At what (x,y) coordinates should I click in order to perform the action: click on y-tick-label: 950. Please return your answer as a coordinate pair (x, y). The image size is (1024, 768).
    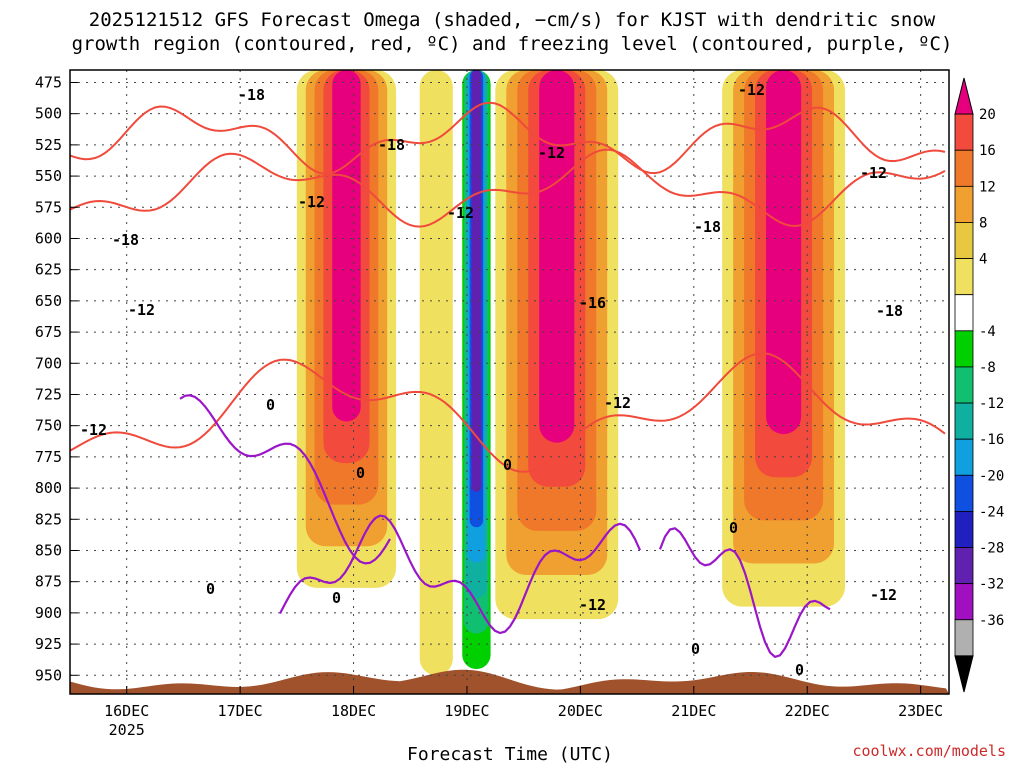
    Looking at the image, I should click on (48, 675).